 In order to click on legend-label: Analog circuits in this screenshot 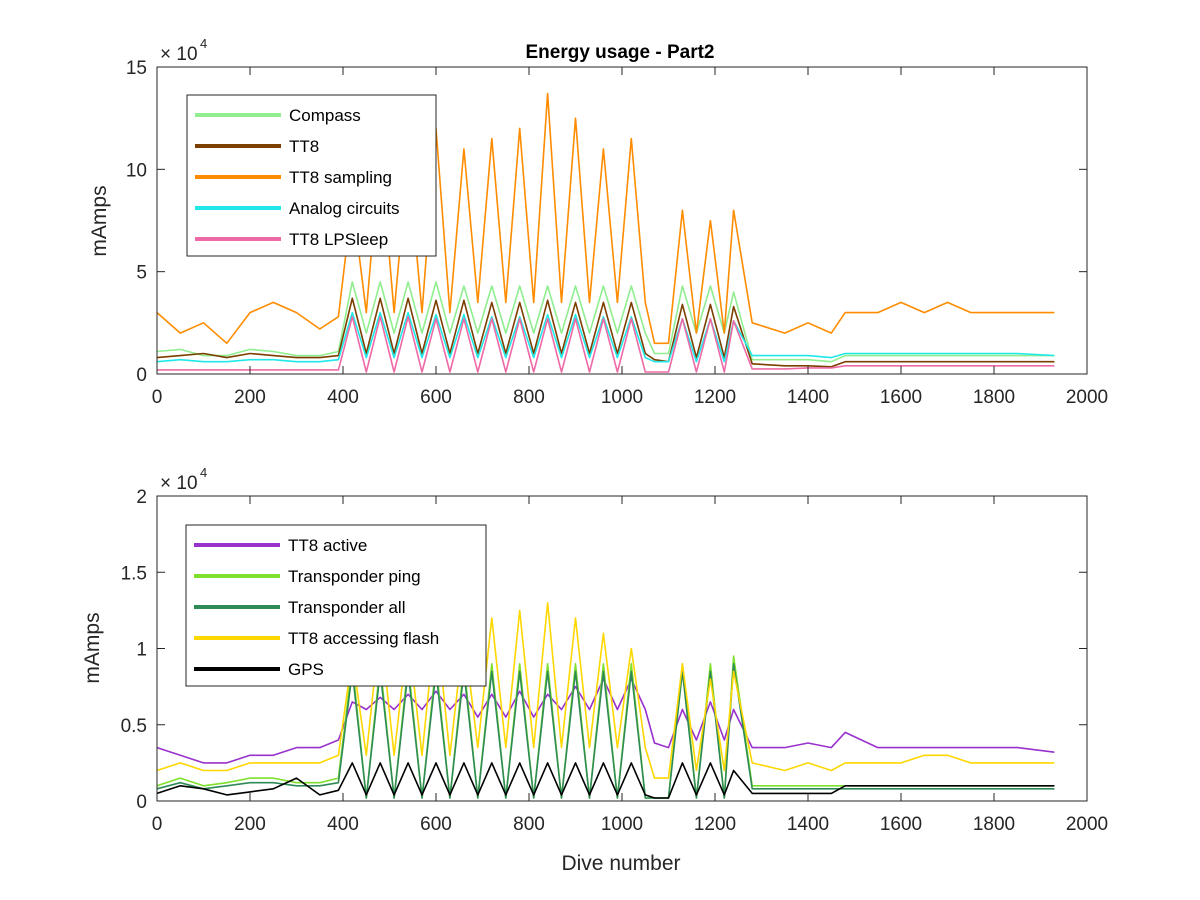, I will do `click(344, 208)`.